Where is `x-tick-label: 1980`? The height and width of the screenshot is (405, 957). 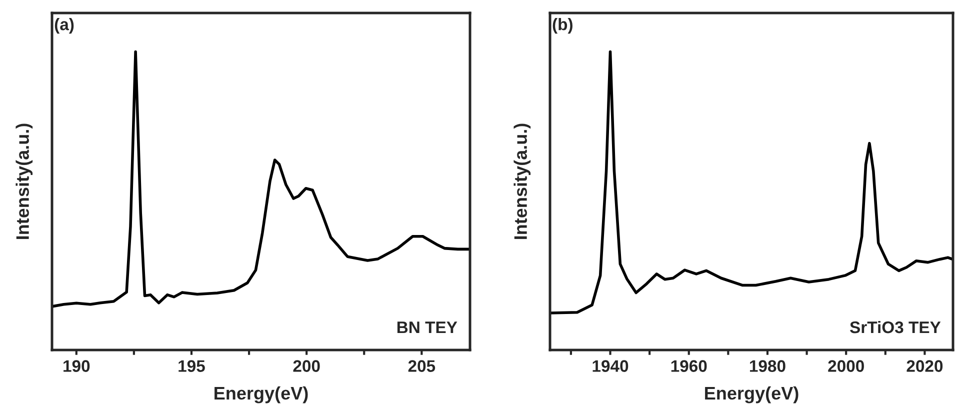 x-tick-label: 1980 is located at coordinates (768, 366).